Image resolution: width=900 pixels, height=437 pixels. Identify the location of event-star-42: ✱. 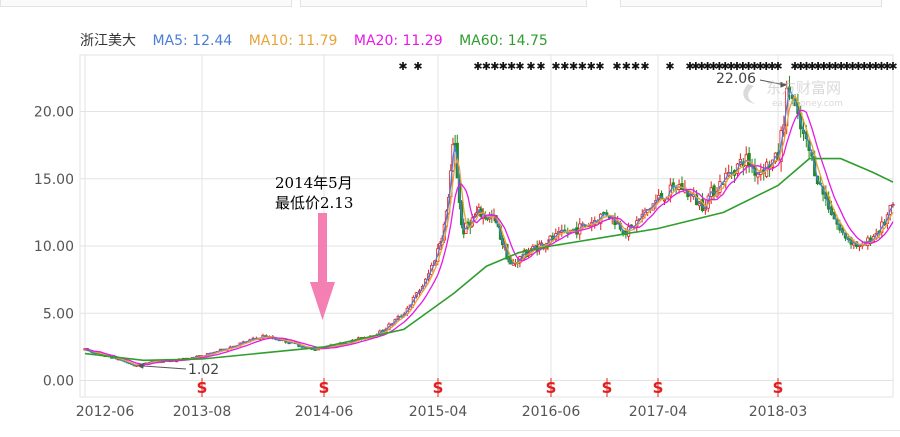
(823, 66).